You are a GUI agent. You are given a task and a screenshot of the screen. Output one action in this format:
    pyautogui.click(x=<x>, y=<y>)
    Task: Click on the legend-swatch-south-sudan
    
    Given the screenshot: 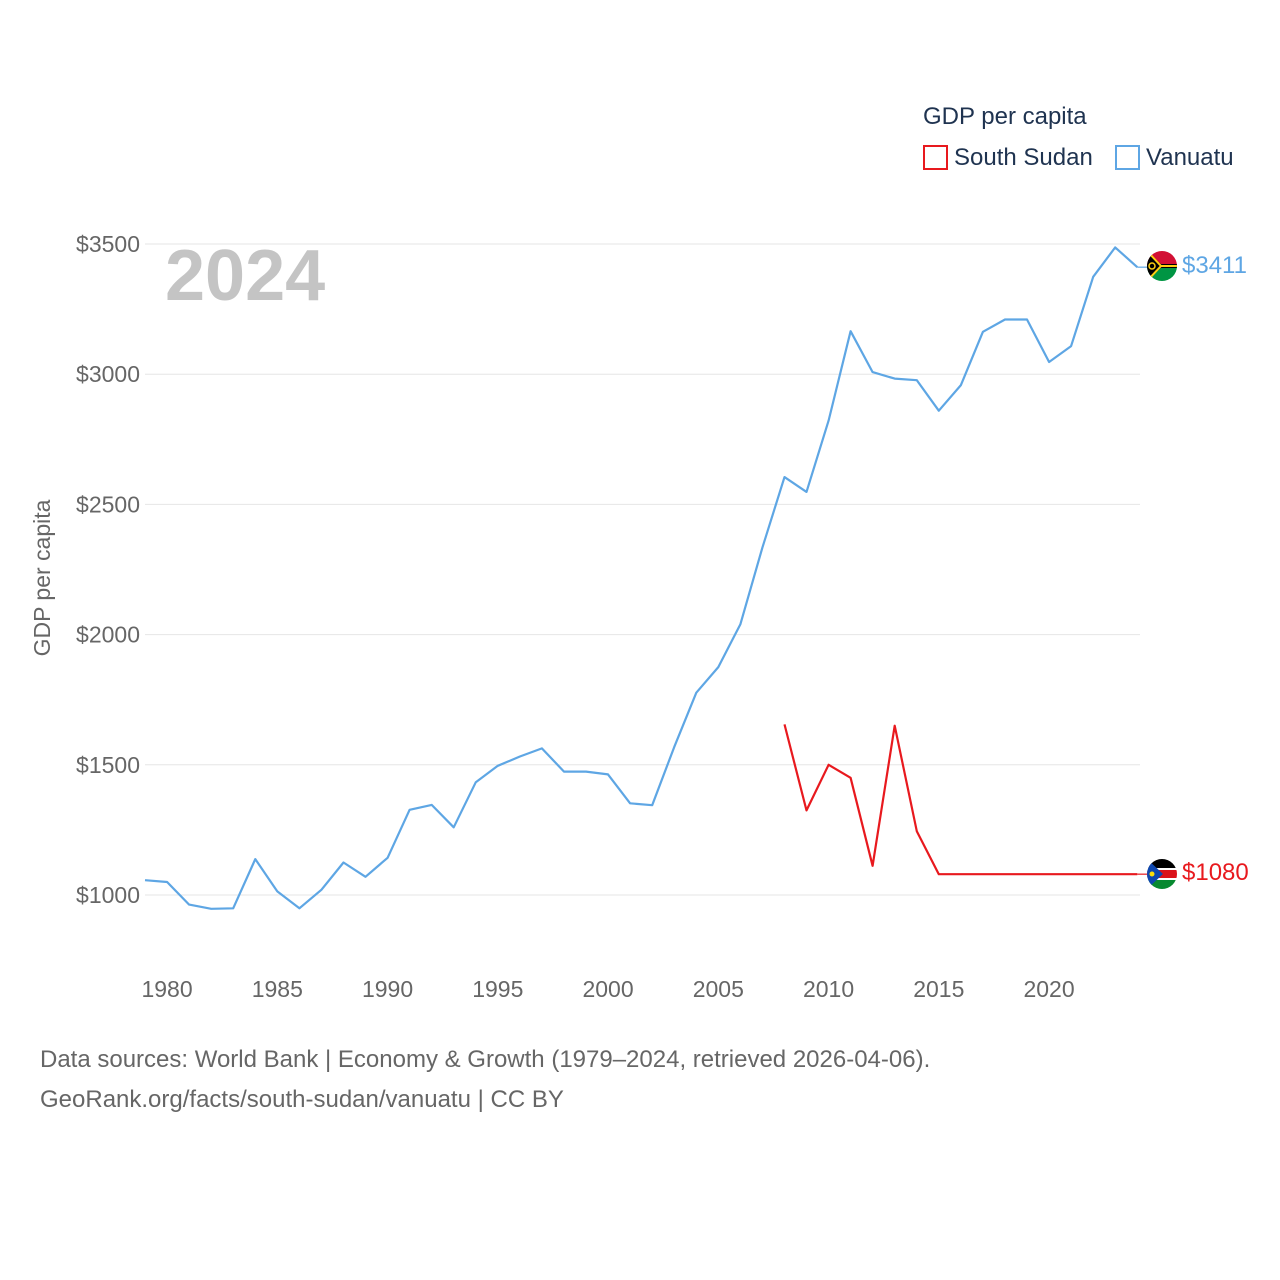 What is the action you would take?
    pyautogui.click(x=935, y=157)
    